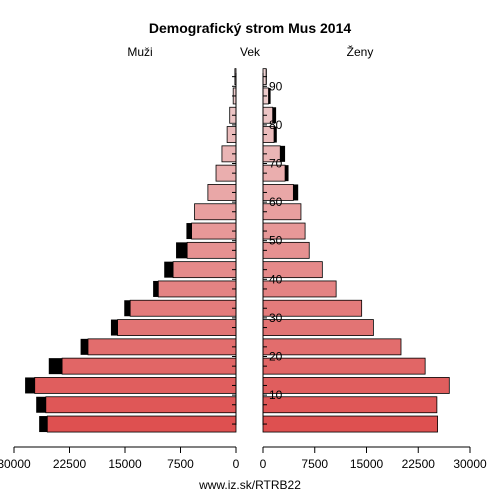 Image resolution: width=500 pixels, height=500 pixels. What do you see at coordinates (125, 464) in the screenshot?
I see `x-tick-label-male: 15000` at bounding box center [125, 464].